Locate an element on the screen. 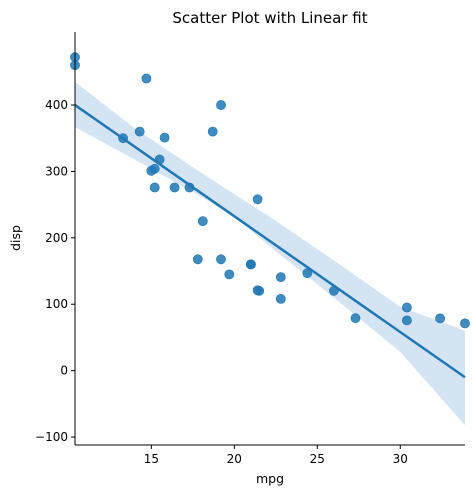 The width and height of the screenshot is (474, 496). y-tick-label: −100 is located at coordinates (51, 437).